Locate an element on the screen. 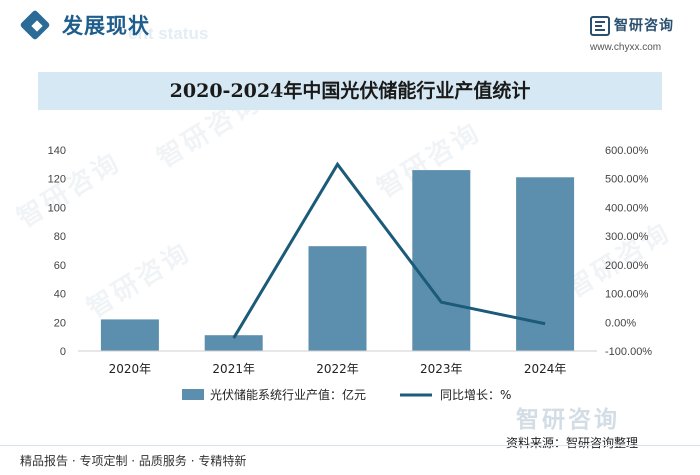 The width and height of the screenshot is (700, 475). bar-2023年 is located at coordinates (441, 260).